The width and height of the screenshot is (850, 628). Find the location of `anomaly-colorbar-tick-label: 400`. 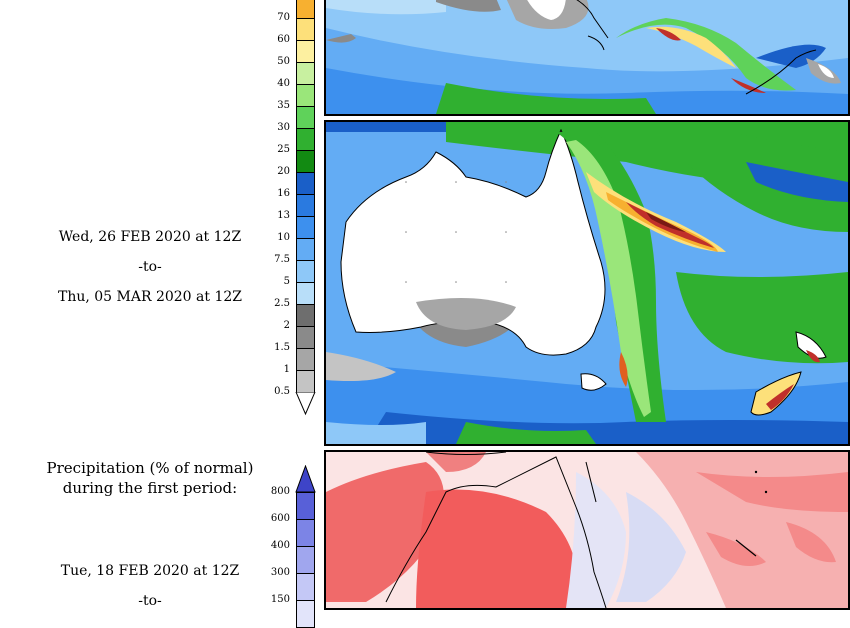

anomaly-colorbar-tick-label: 400 is located at coordinates (280, 545).